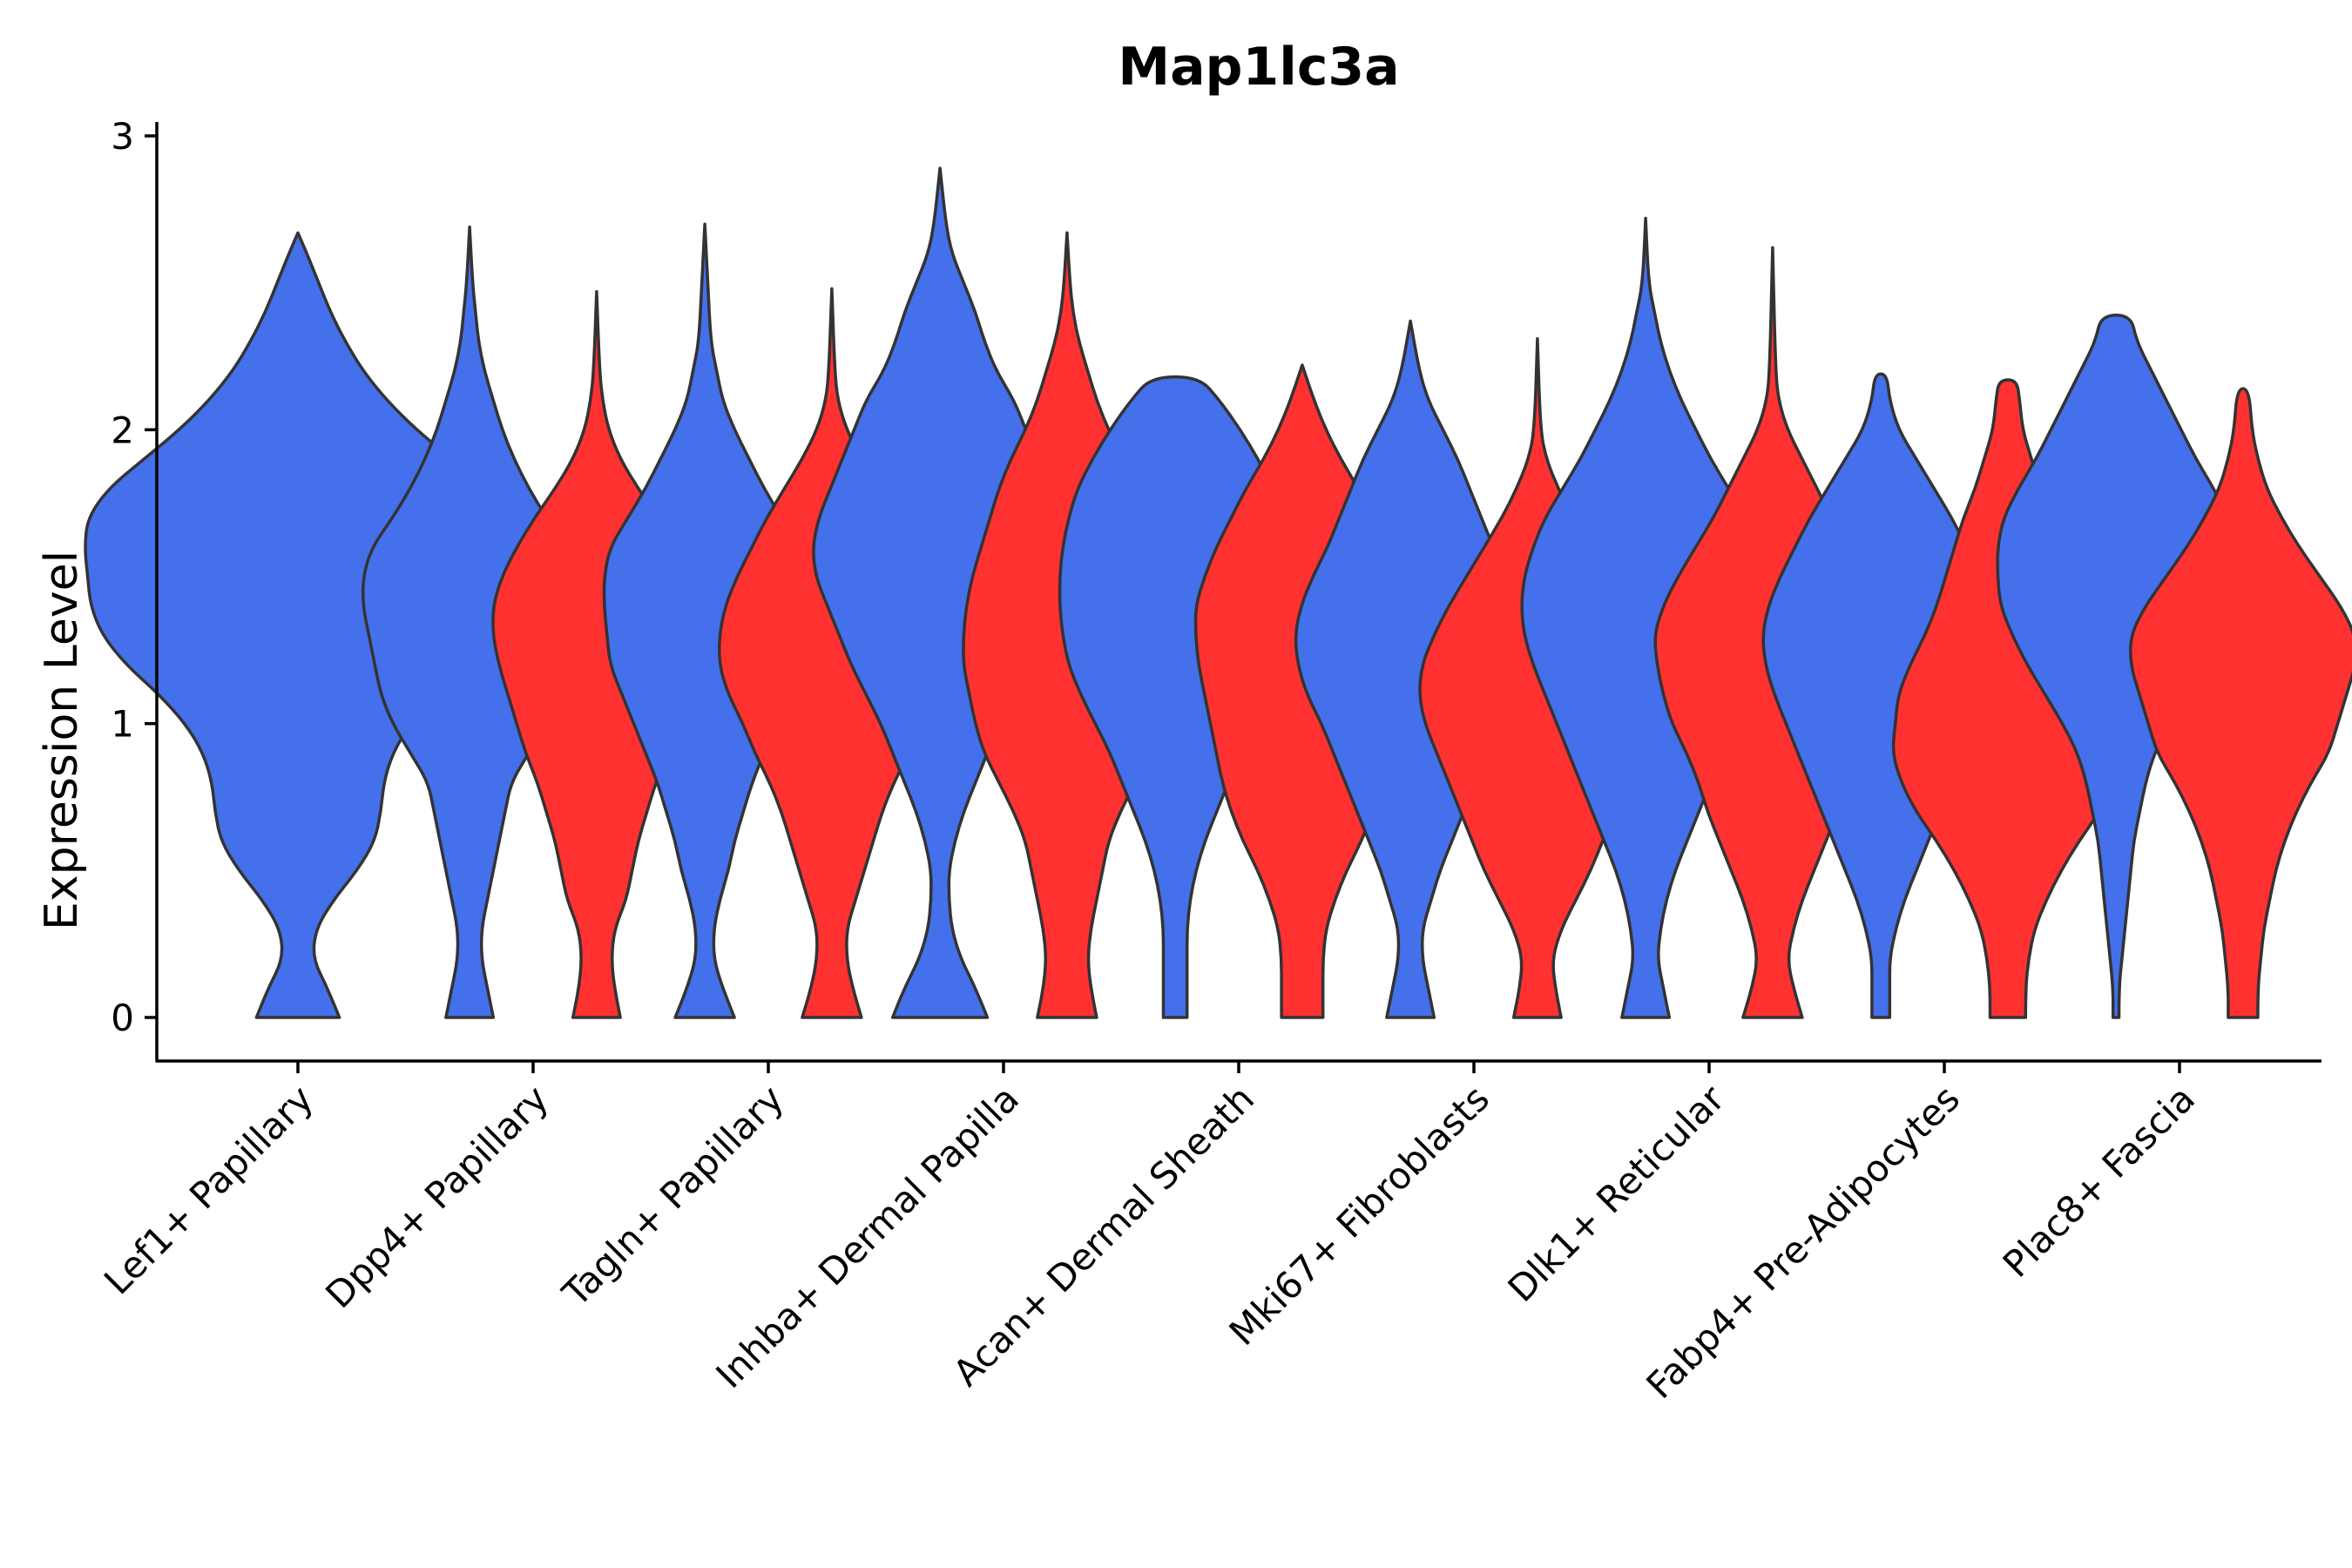 The image size is (2352, 1568). Describe the element at coordinates (122, 430) in the screenshot. I see `y-tick-label: 2` at that location.